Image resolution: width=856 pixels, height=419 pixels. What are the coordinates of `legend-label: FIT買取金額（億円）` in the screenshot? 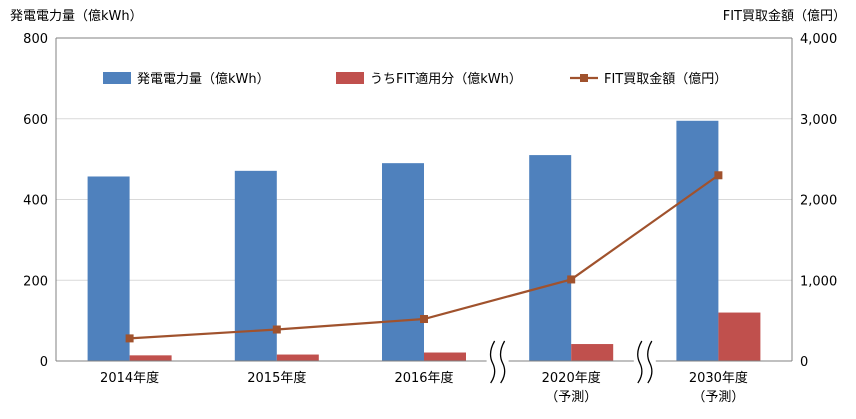 It's located at (665, 79).